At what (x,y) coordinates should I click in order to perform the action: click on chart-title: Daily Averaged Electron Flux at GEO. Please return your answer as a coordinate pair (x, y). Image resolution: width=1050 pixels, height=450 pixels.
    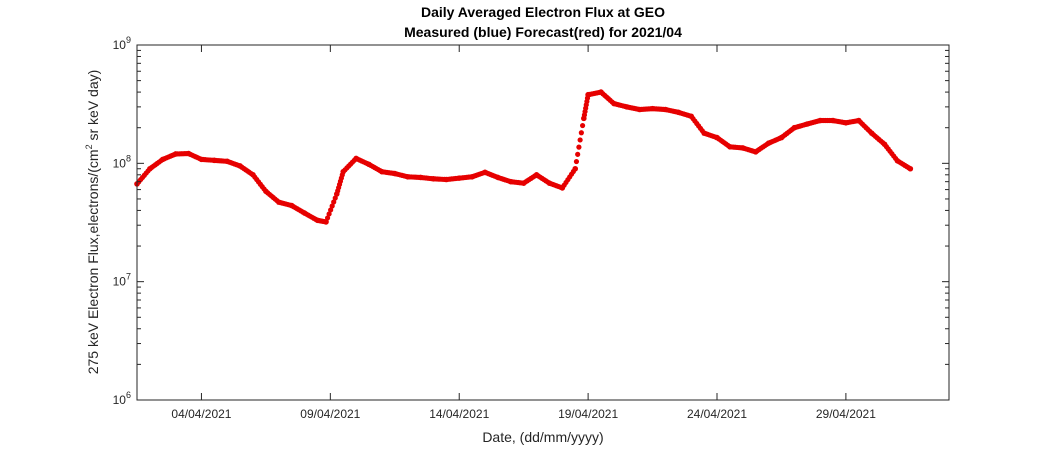
    Looking at the image, I should click on (543, 12).